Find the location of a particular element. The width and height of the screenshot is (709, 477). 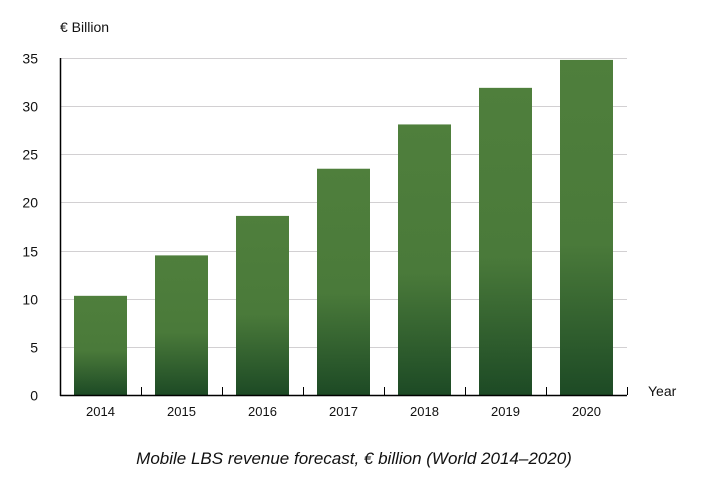

y-tick-label: 20 is located at coordinates (30, 203).